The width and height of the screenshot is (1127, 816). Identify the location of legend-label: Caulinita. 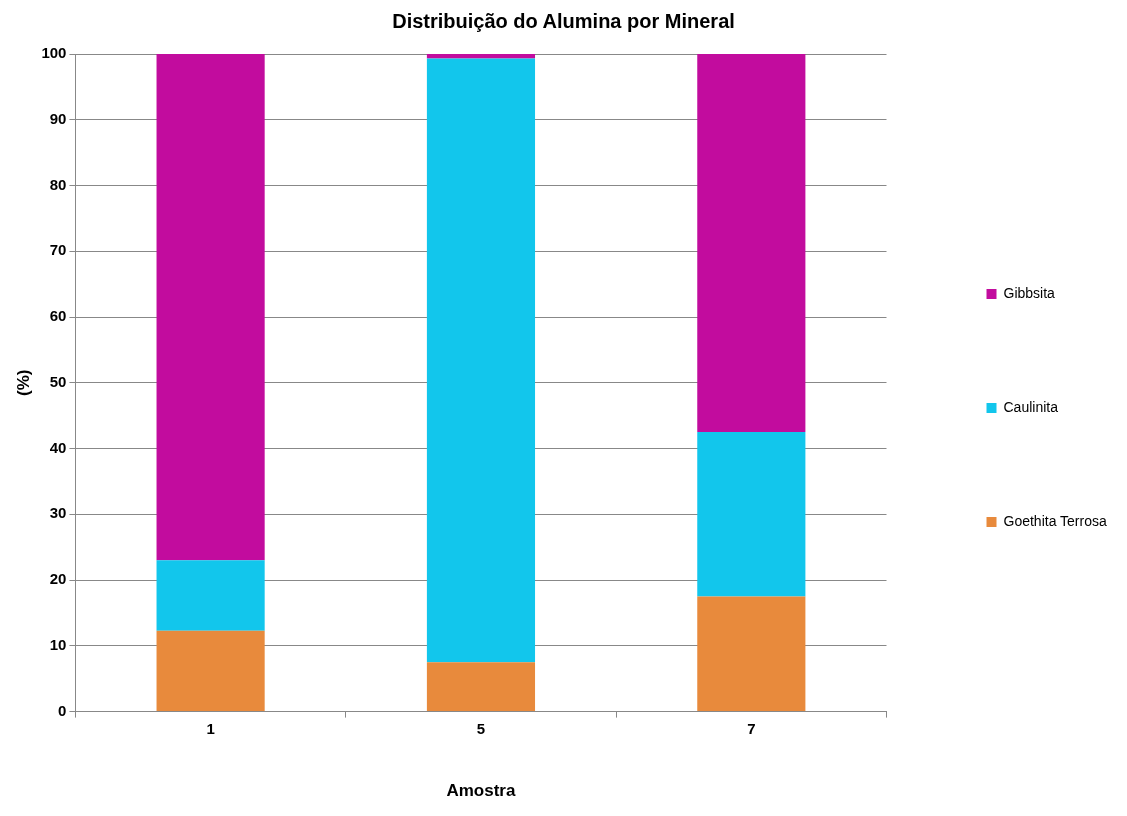
(1031, 406).